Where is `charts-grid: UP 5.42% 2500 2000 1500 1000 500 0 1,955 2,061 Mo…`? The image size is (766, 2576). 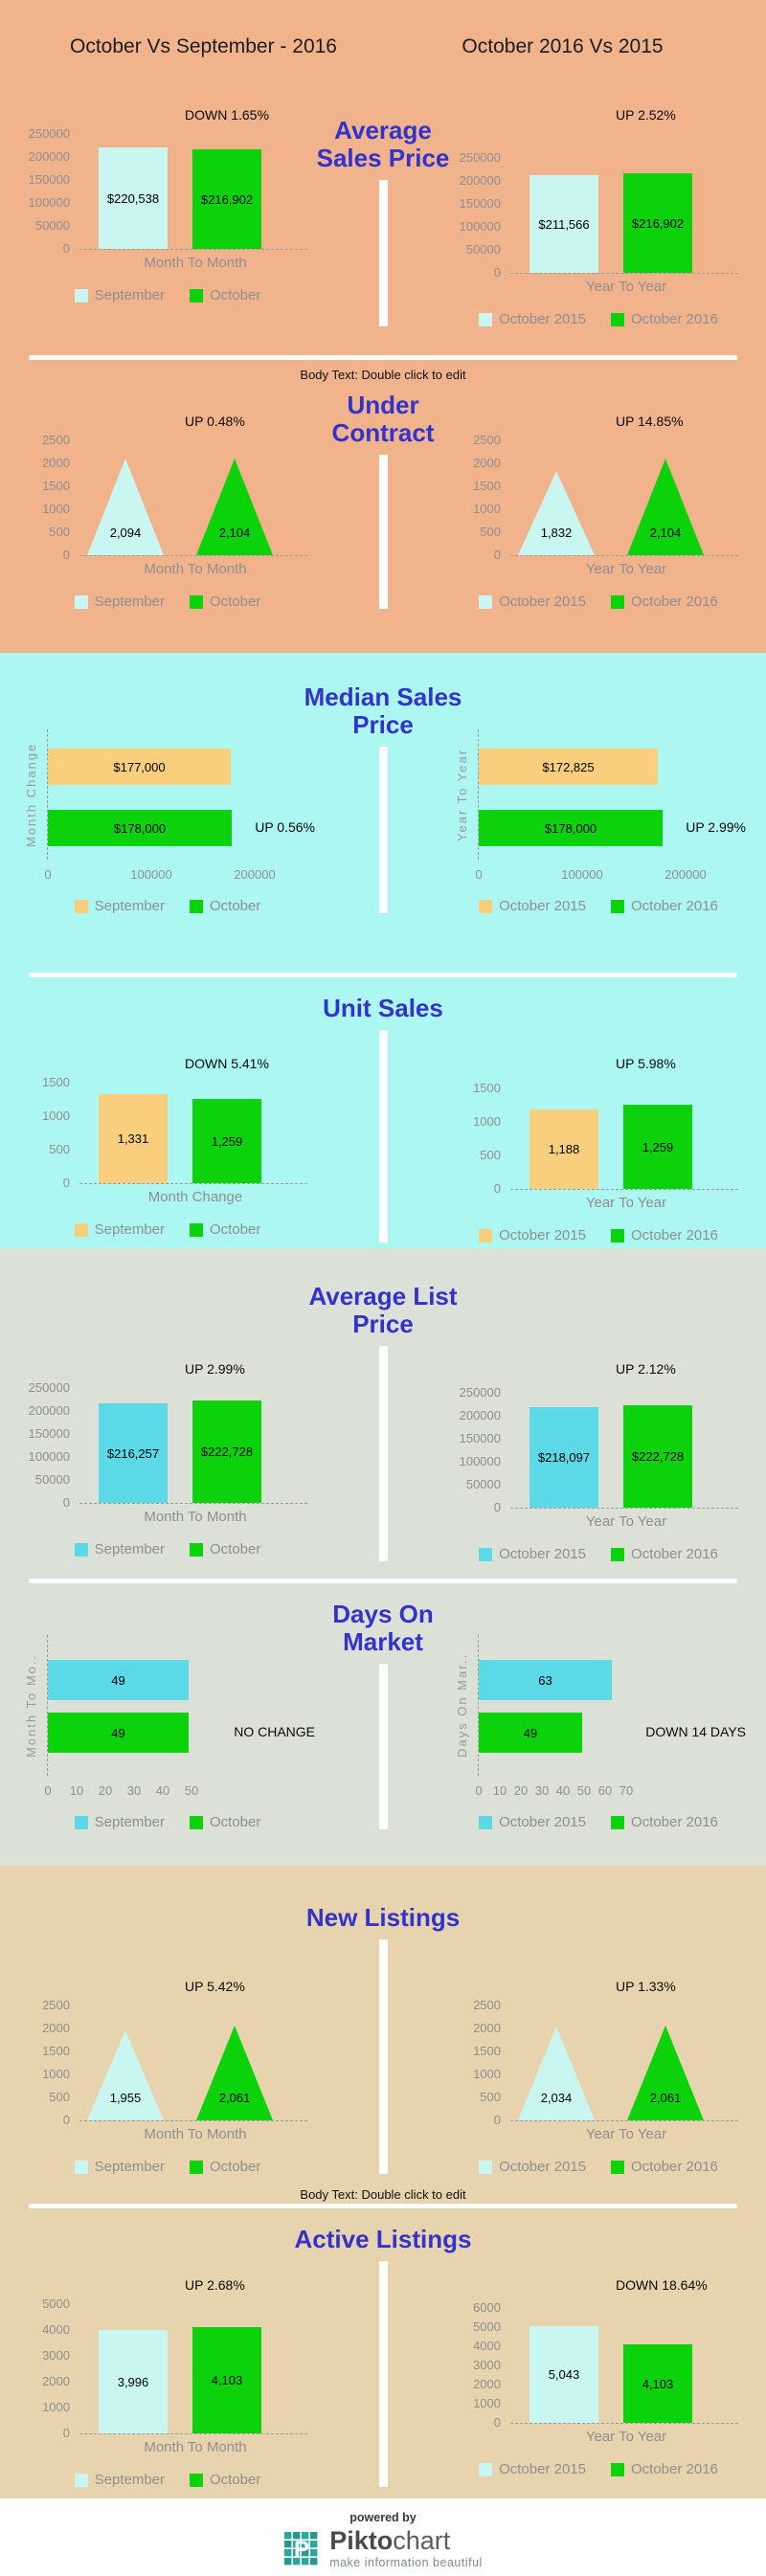
charts-grid: UP 5.42% 2500 2000 1500 1000 500 0 1,955 2,061 Mo… is located at coordinates (383, 2040).